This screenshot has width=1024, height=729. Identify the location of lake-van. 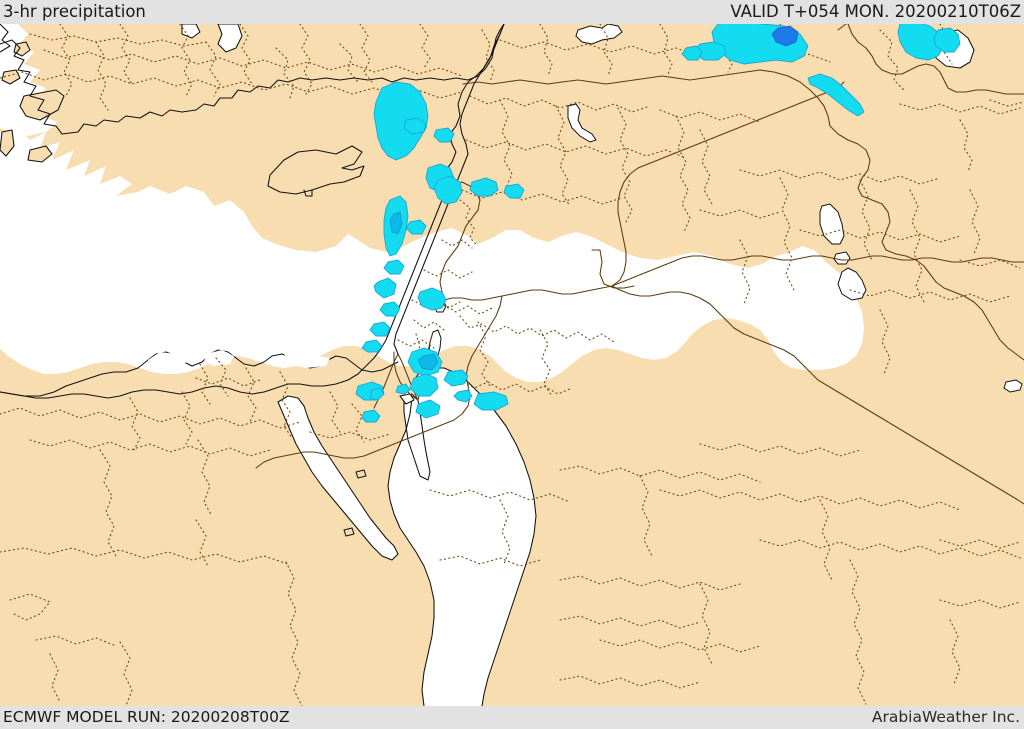
(599, 34).